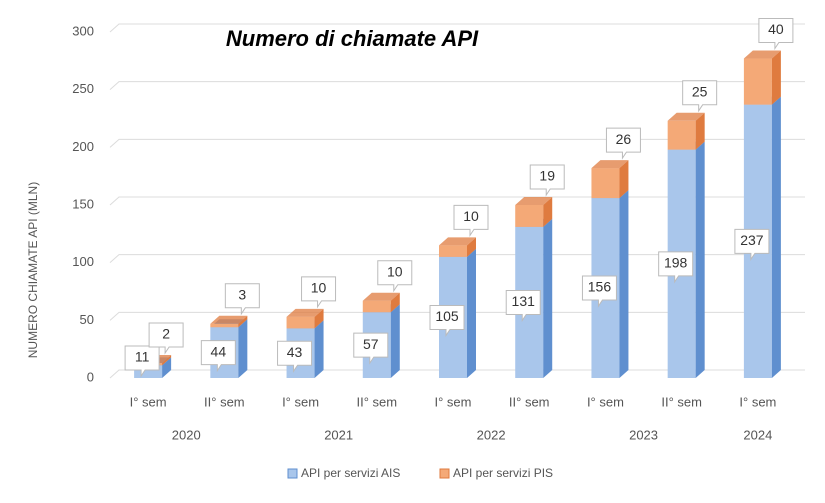 This screenshot has width=825, height=503. What do you see at coordinates (600, 287) in the screenshot?
I see `data-label-text: 156` at bounding box center [600, 287].